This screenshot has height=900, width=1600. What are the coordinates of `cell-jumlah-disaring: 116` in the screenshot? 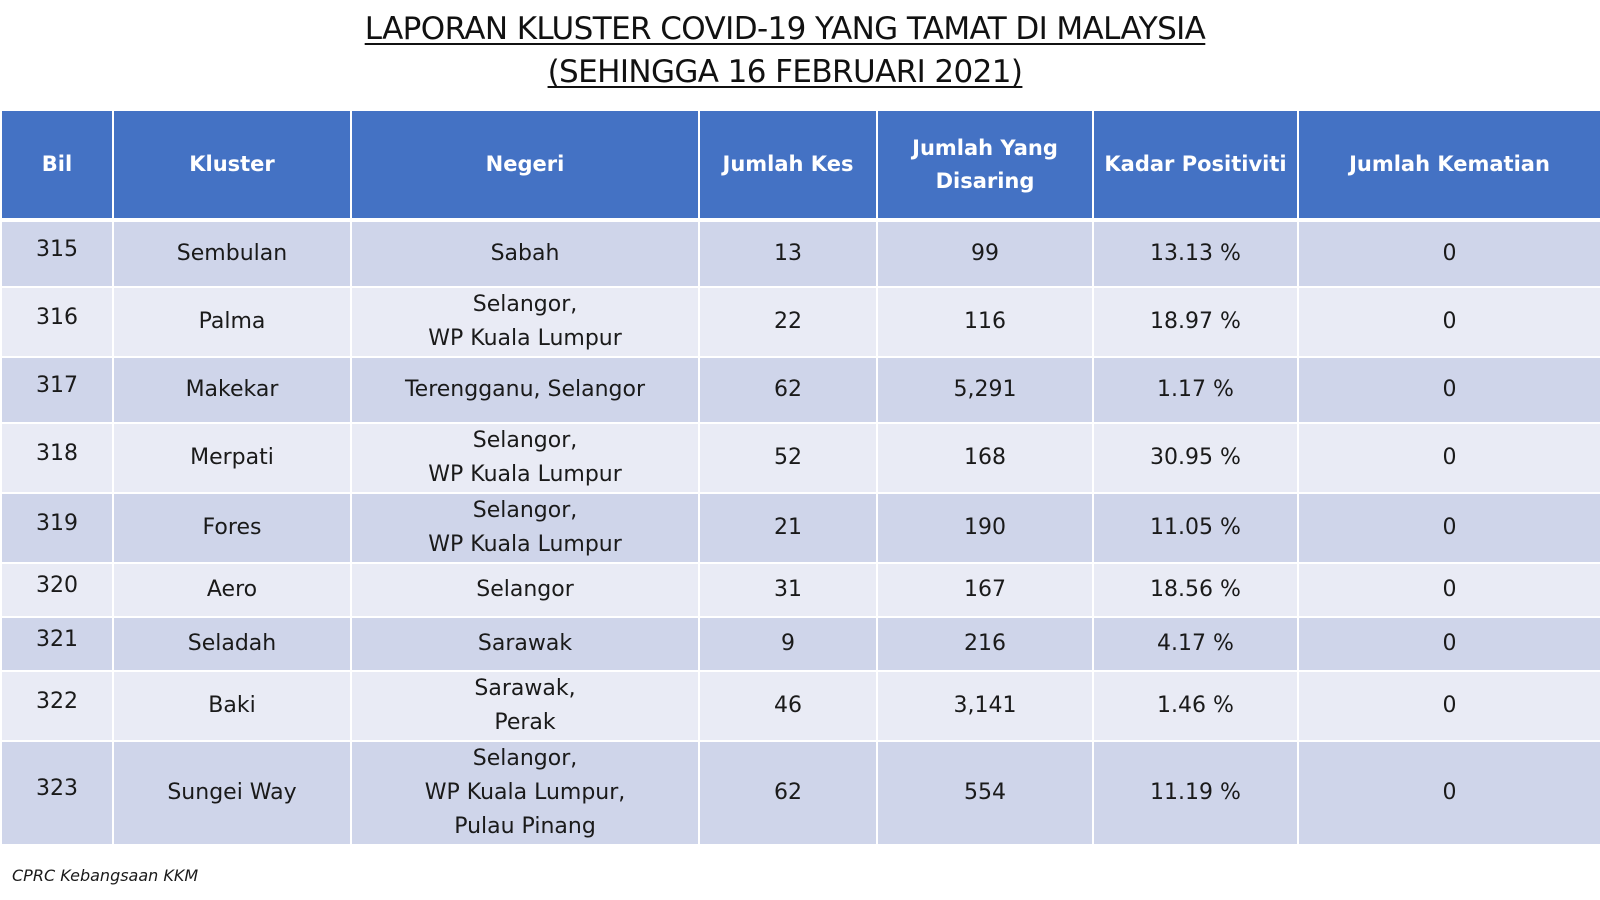 It's located at (985, 322).